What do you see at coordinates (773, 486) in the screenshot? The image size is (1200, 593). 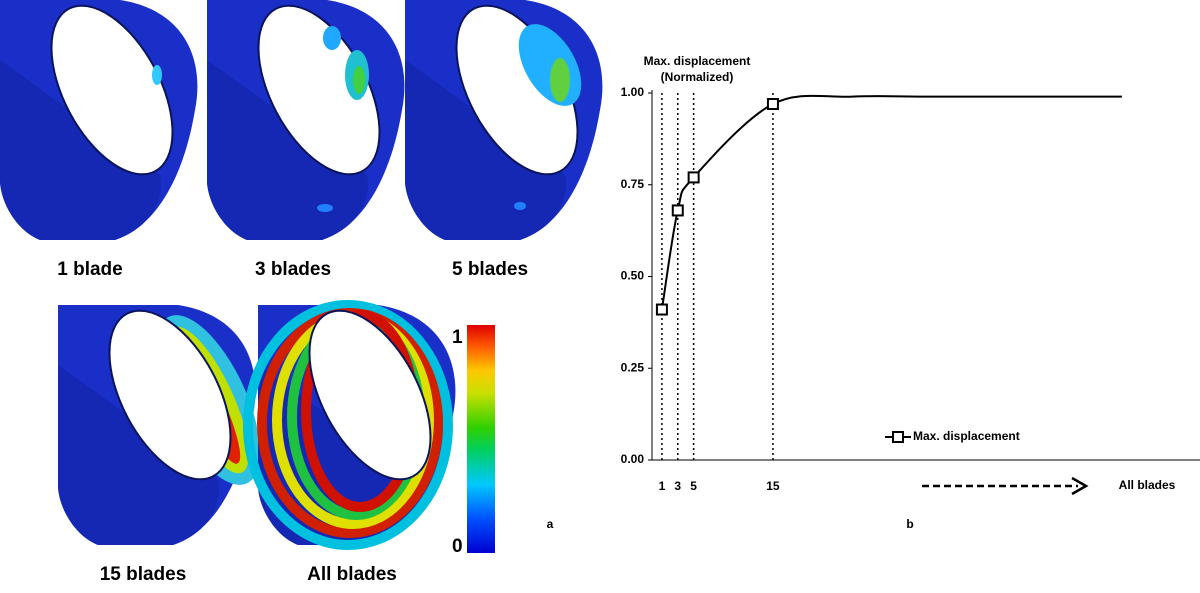 I see `x-tick-label: 15` at bounding box center [773, 486].